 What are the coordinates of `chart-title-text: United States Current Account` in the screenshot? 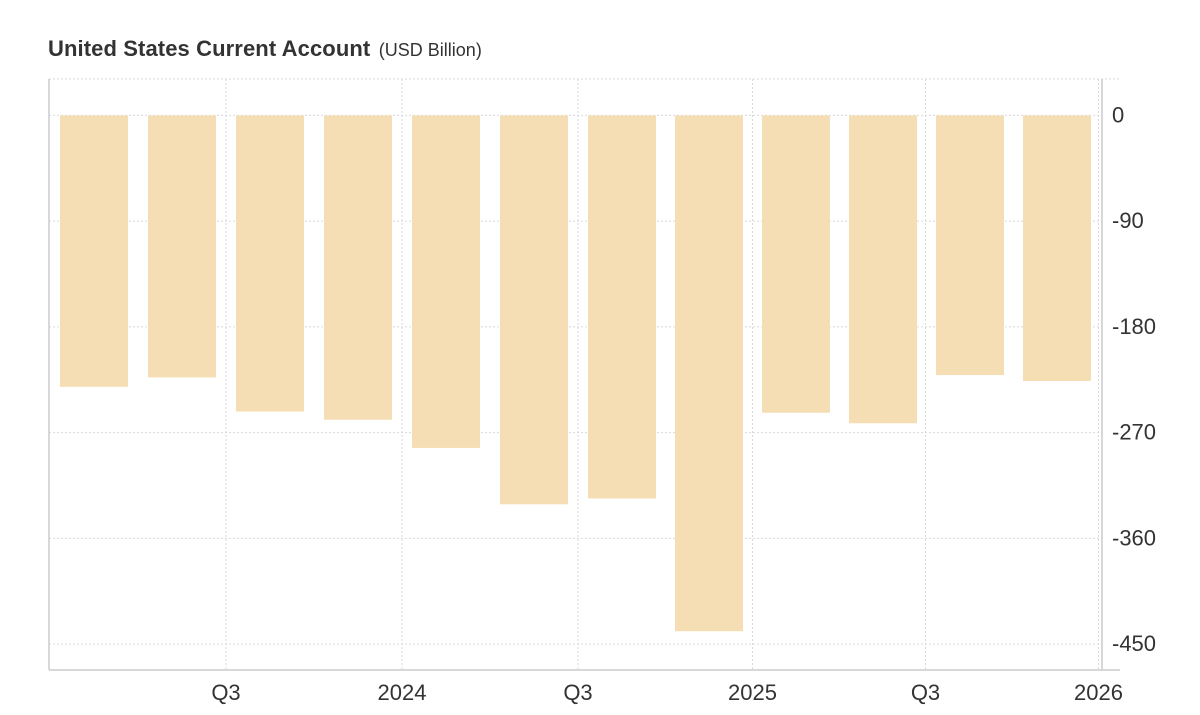 It's located at (209, 48).